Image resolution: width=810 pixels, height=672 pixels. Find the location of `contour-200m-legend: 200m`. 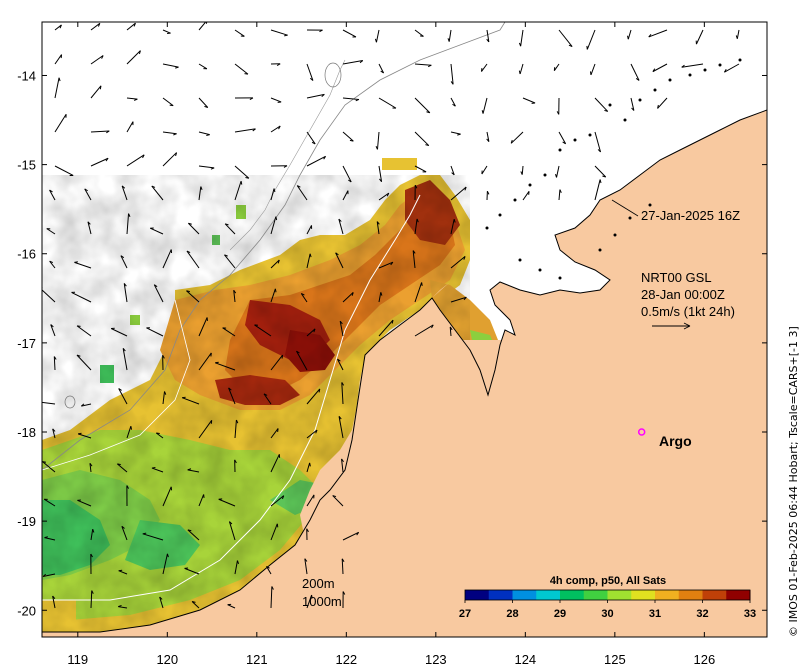

contour-200m-legend: 200m is located at coordinates (318, 583).